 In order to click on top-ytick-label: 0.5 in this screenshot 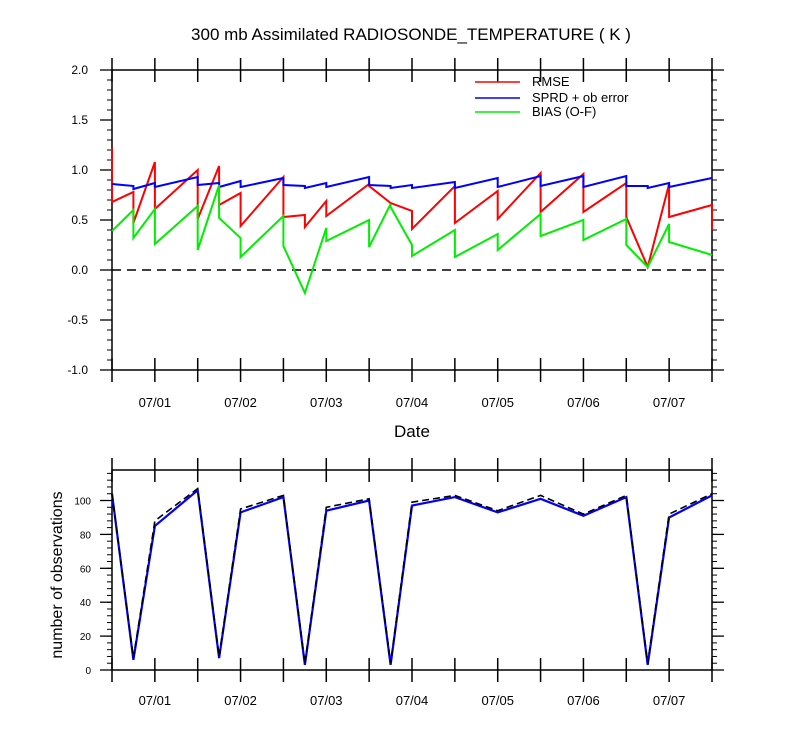, I will do `click(79, 220)`.